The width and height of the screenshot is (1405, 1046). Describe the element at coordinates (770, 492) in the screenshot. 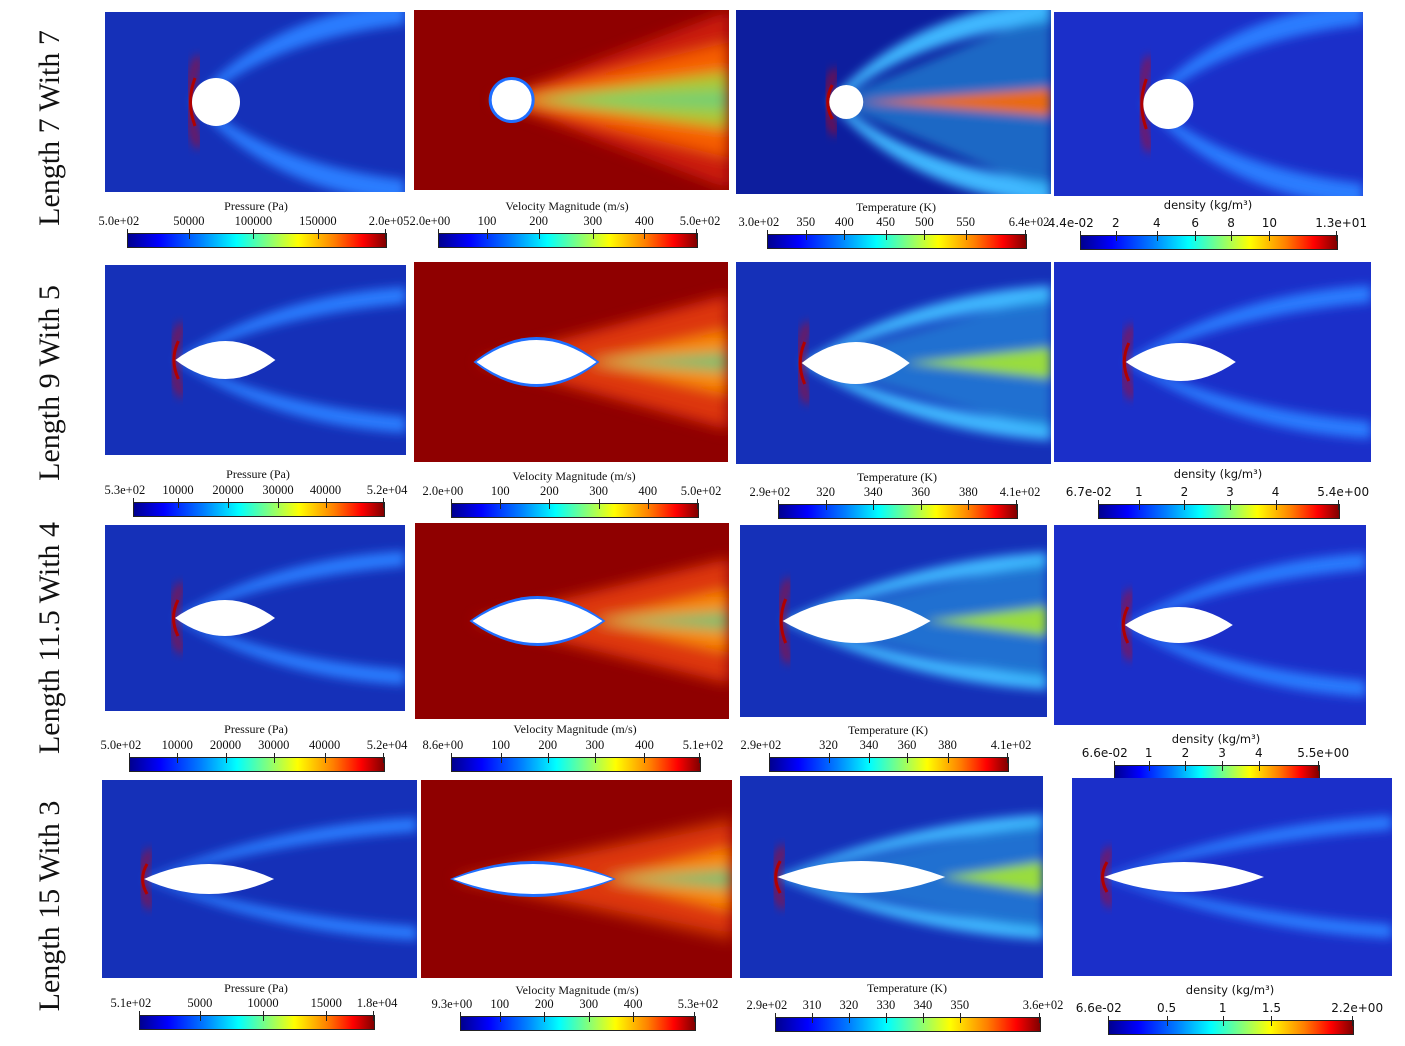

I see `colorbar-tick-label: 2.9e+02` at that location.